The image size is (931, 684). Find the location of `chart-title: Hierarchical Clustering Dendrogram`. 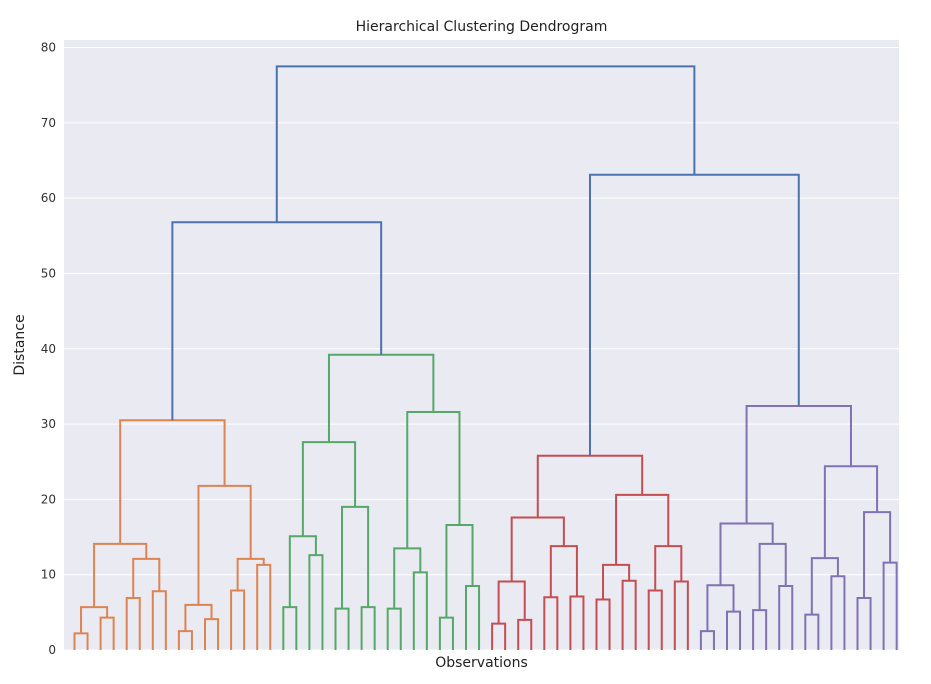

chart-title: Hierarchical Clustering Dendrogram is located at coordinates (482, 27).